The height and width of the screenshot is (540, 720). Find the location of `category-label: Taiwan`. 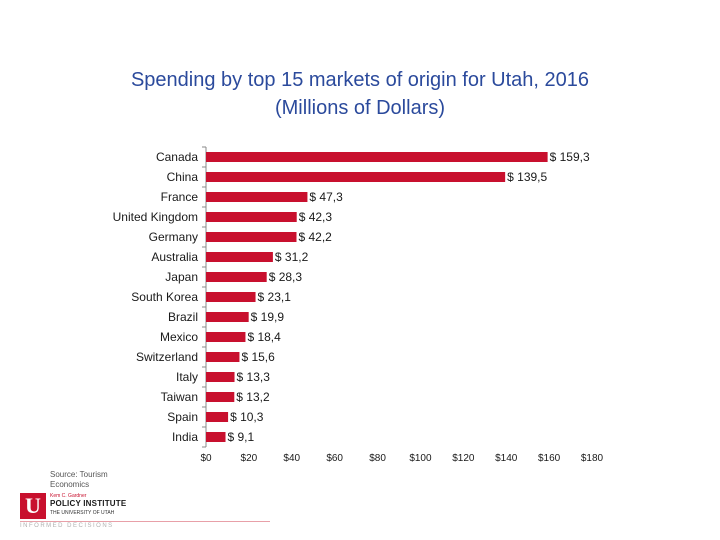

category-label: Taiwan is located at coordinates (179, 397).